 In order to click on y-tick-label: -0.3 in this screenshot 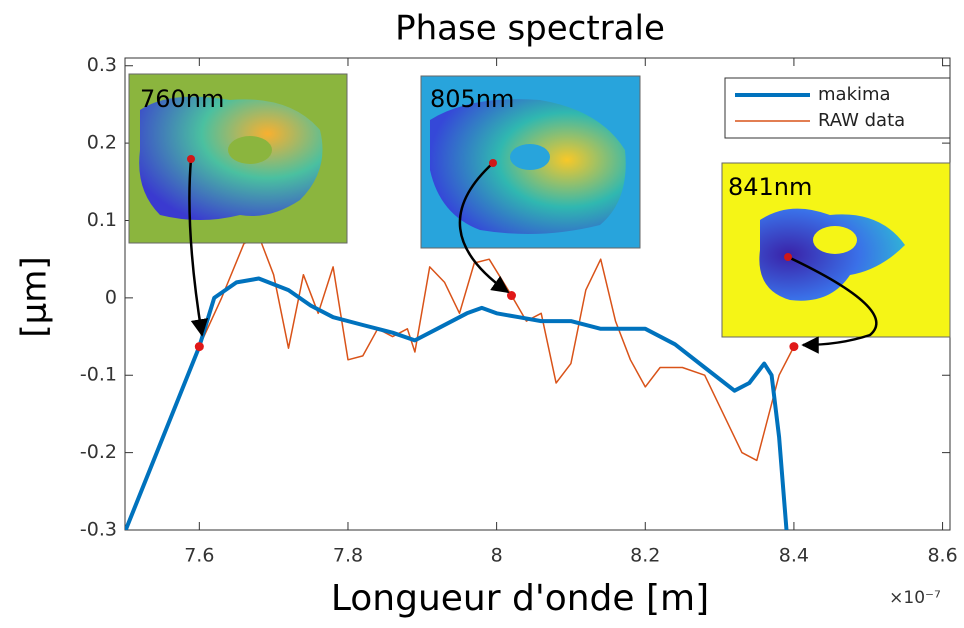, I will do `click(98, 530)`.